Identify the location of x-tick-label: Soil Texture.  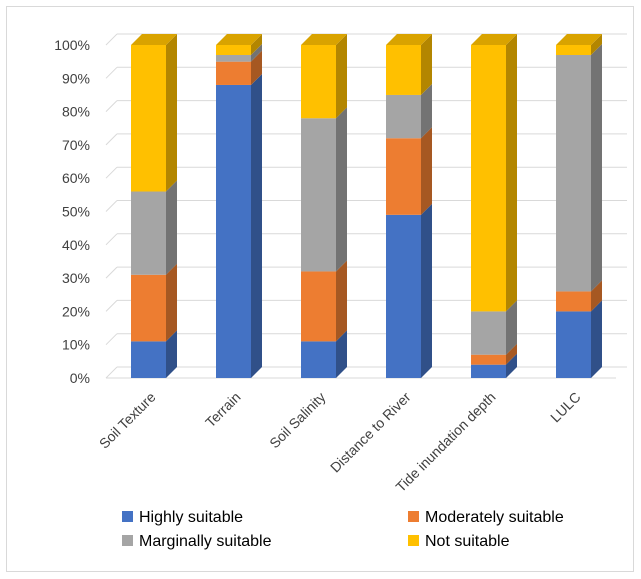
(127, 420).